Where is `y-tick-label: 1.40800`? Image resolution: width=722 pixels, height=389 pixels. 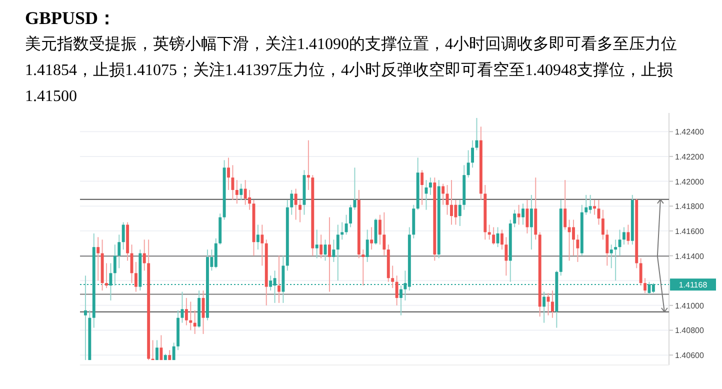
y-tick-label: 1.40800 is located at coordinates (689, 331).